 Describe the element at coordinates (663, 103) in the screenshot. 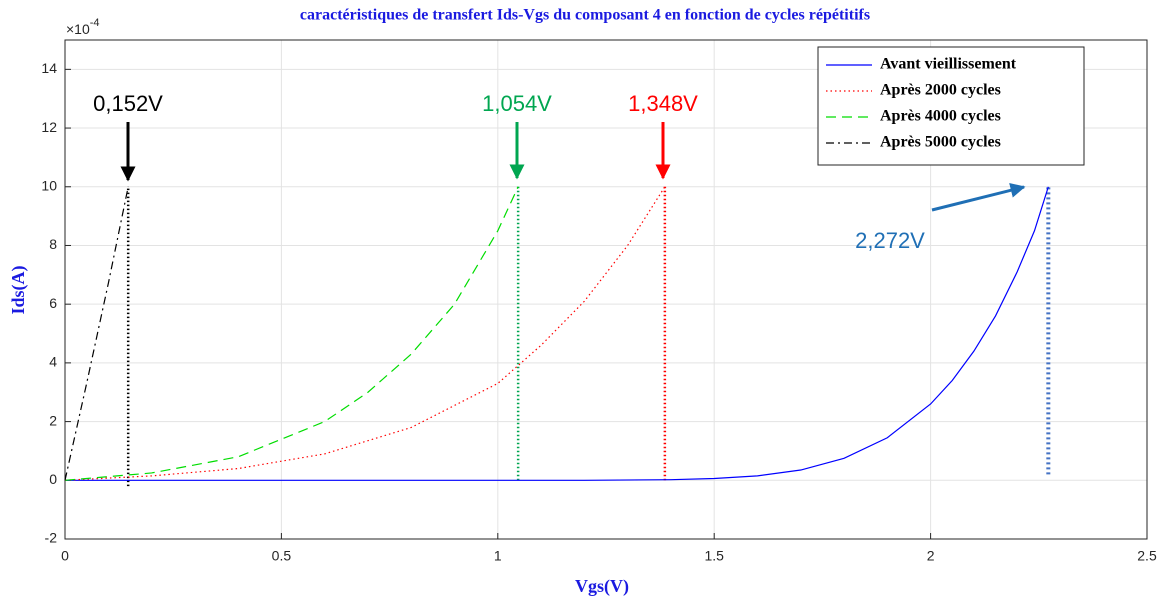

I see `annotation-label: 1,348V` at that location.